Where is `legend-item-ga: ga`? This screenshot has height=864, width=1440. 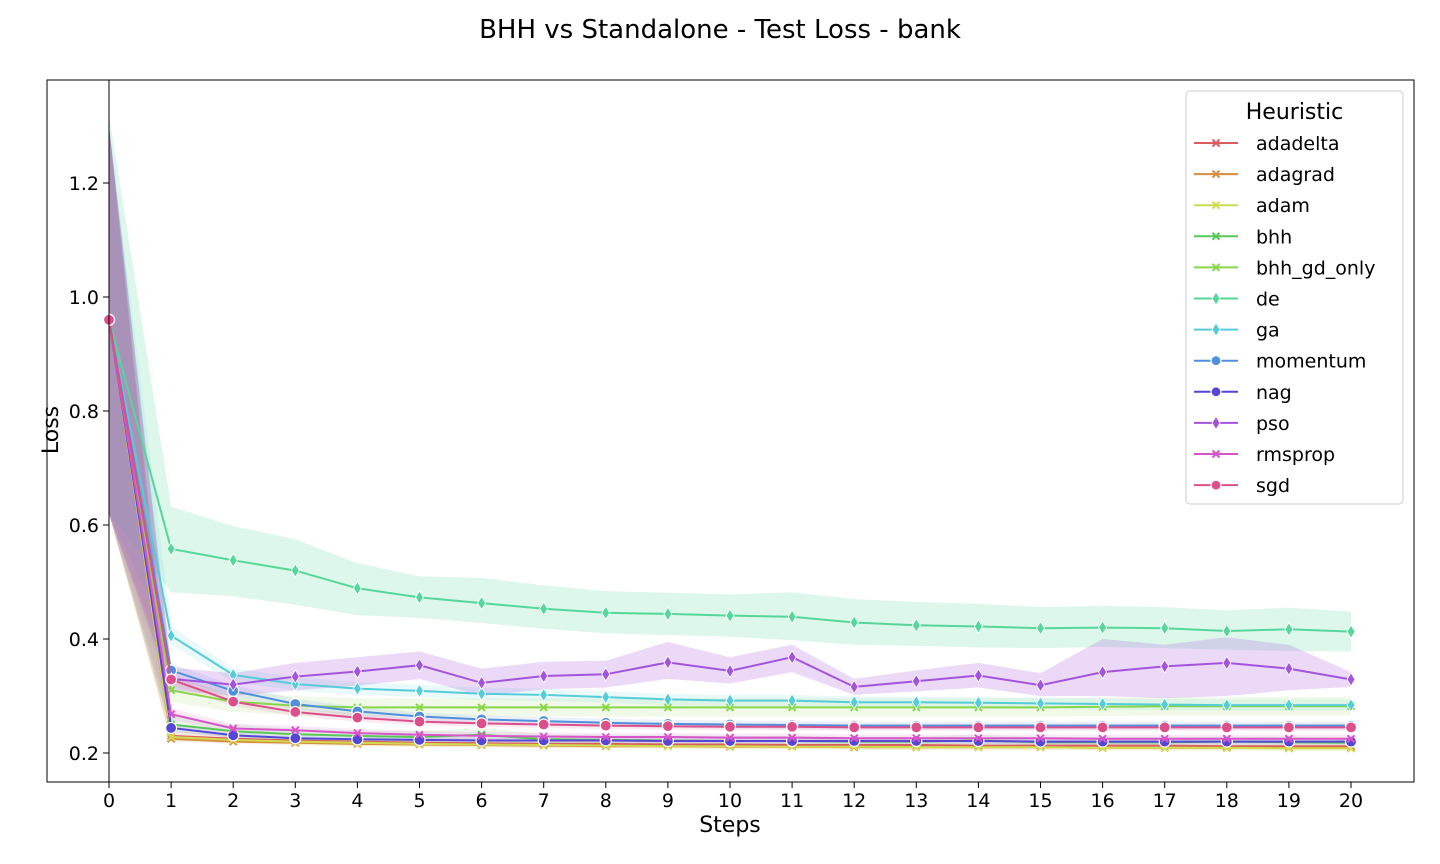
legend-item-ga: ga is located at coordinates (1237, 331).